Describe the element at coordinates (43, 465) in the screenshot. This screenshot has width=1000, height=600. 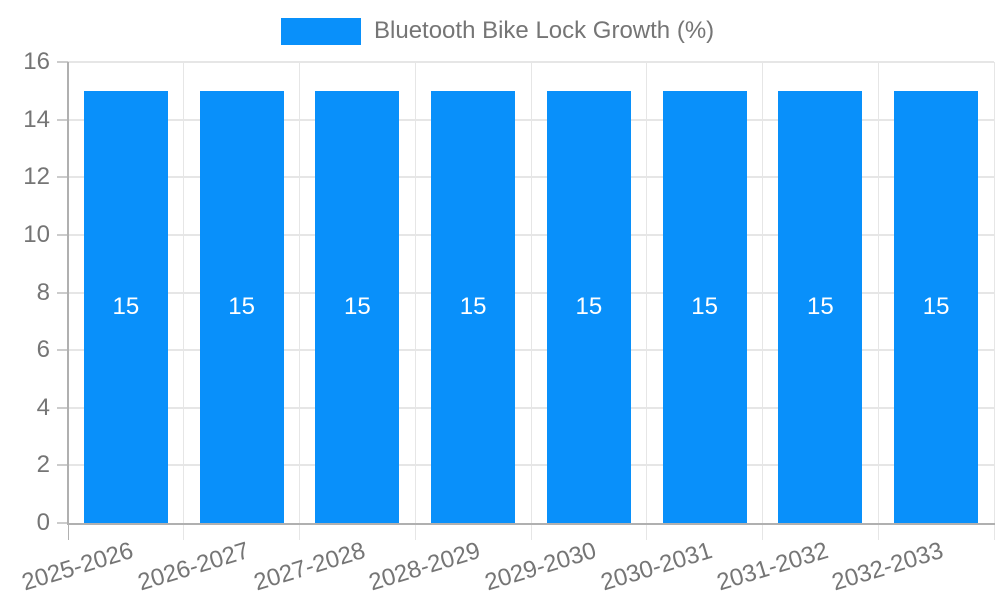
I see `y-axis-label: 2` at that location.